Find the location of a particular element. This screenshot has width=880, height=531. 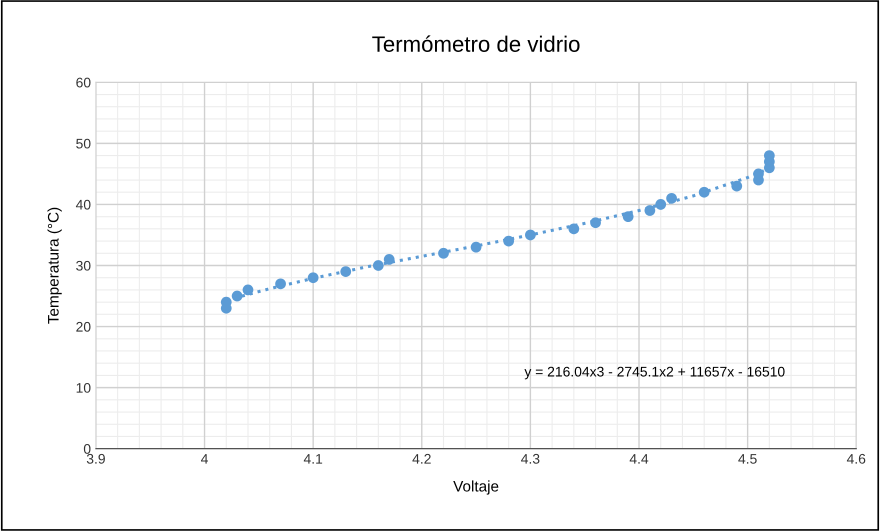

annotation: y = 216.04x3 - 2745.1x2 + 11657x - 16510 is located at coordinates (654, 373).